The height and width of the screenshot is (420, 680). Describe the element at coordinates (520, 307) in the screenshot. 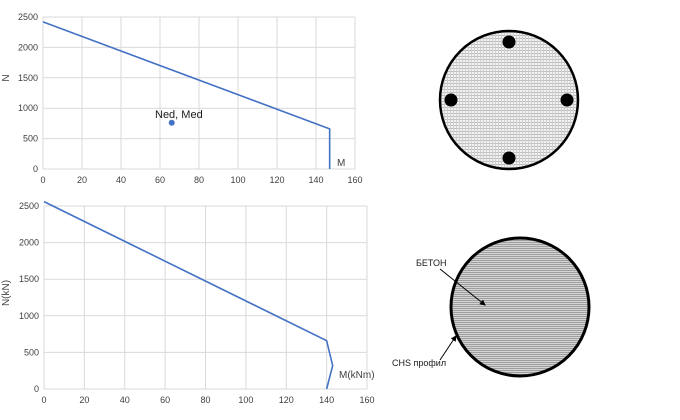

I see `section-bottom-outline` at that location.